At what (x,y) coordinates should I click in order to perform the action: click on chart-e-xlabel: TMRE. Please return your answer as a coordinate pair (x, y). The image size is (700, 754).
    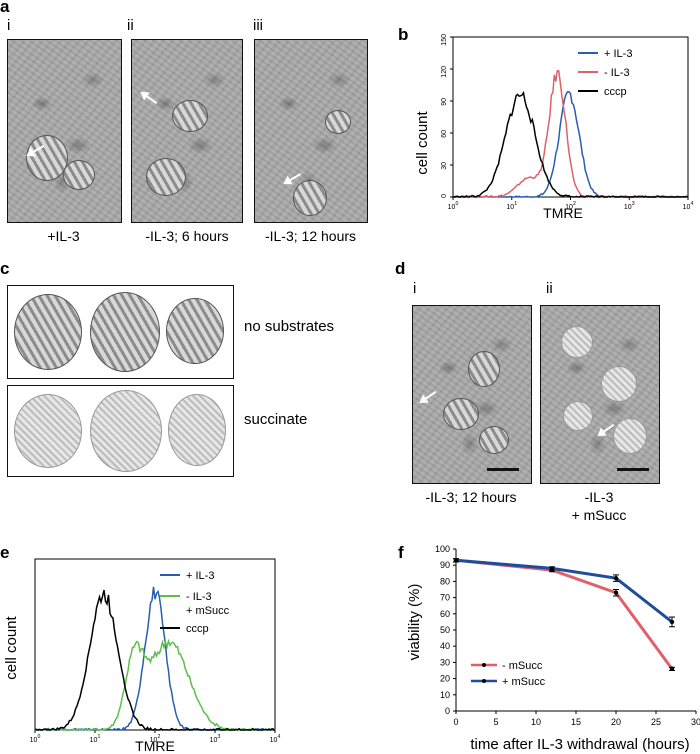
    Looking at the image, I should click on (155, 746).